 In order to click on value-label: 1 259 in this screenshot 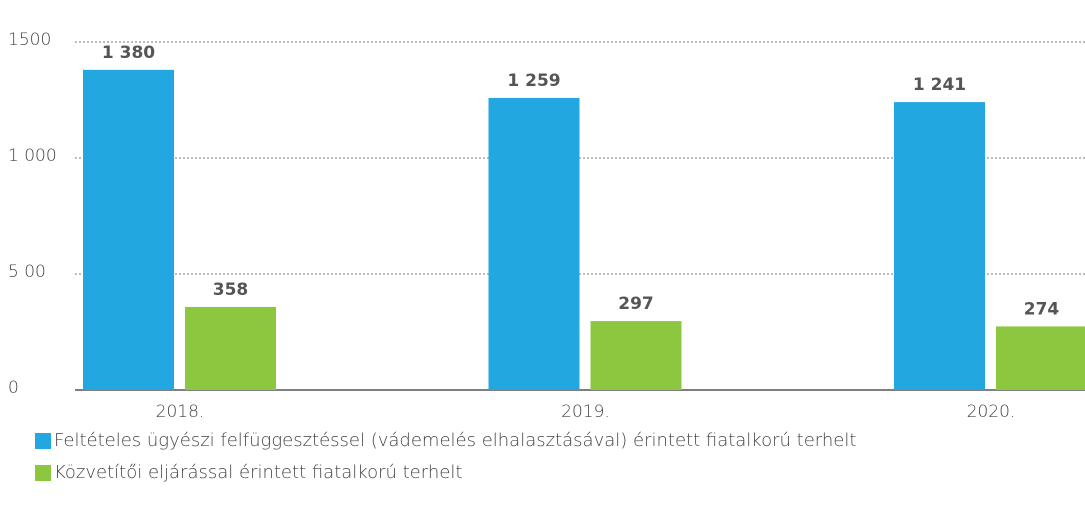, I will do `click(533, 81)`.